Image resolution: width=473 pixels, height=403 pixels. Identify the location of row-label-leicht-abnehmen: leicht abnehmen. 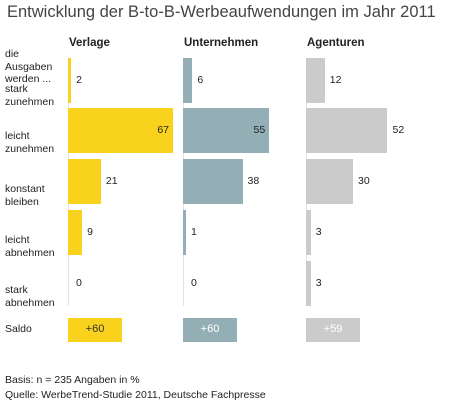
(30, 246).